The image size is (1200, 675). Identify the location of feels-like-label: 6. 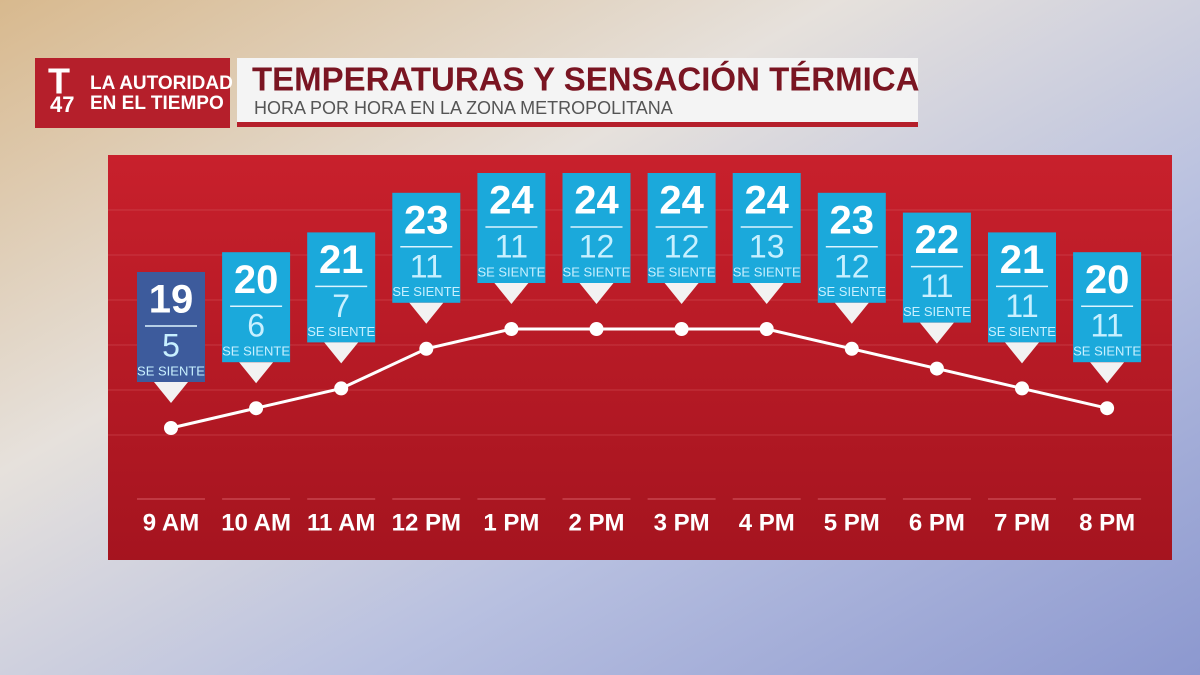
(256, 326).